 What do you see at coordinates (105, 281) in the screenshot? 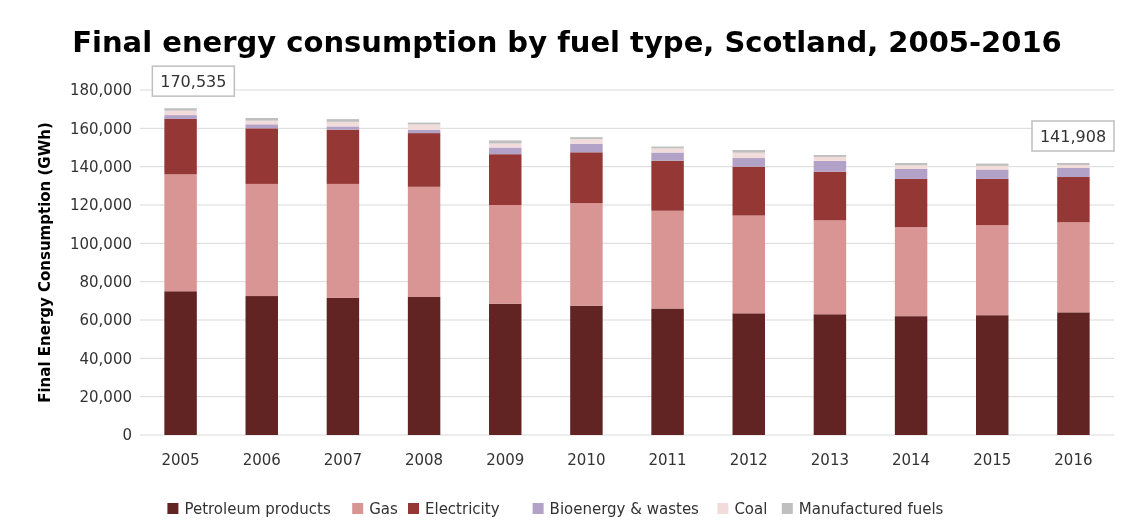
I see `y-tick-label: 80,000` at bounding box center [105, 281].